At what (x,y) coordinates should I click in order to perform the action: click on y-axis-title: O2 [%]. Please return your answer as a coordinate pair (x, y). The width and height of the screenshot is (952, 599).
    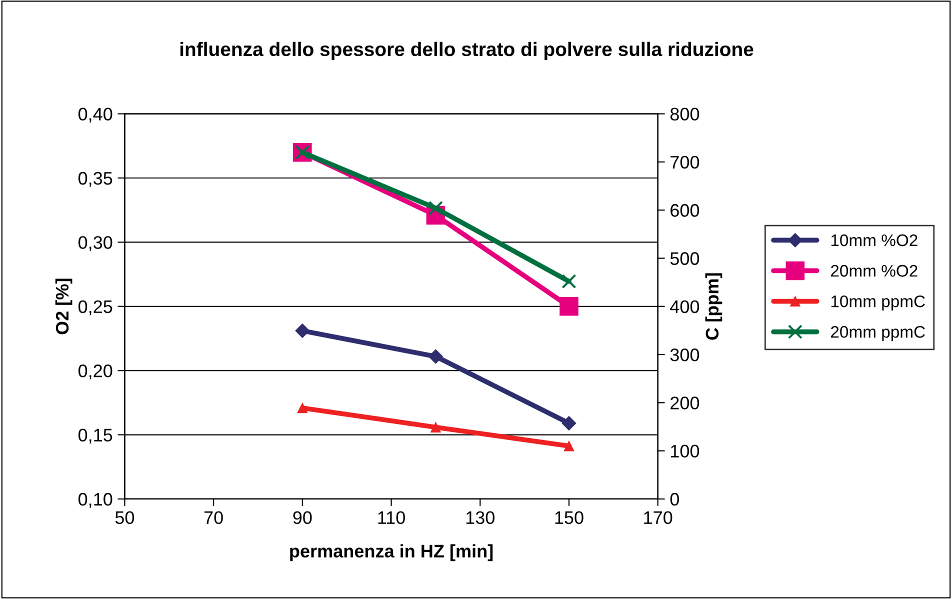
    Looking at the image, I should click on (63, 306).